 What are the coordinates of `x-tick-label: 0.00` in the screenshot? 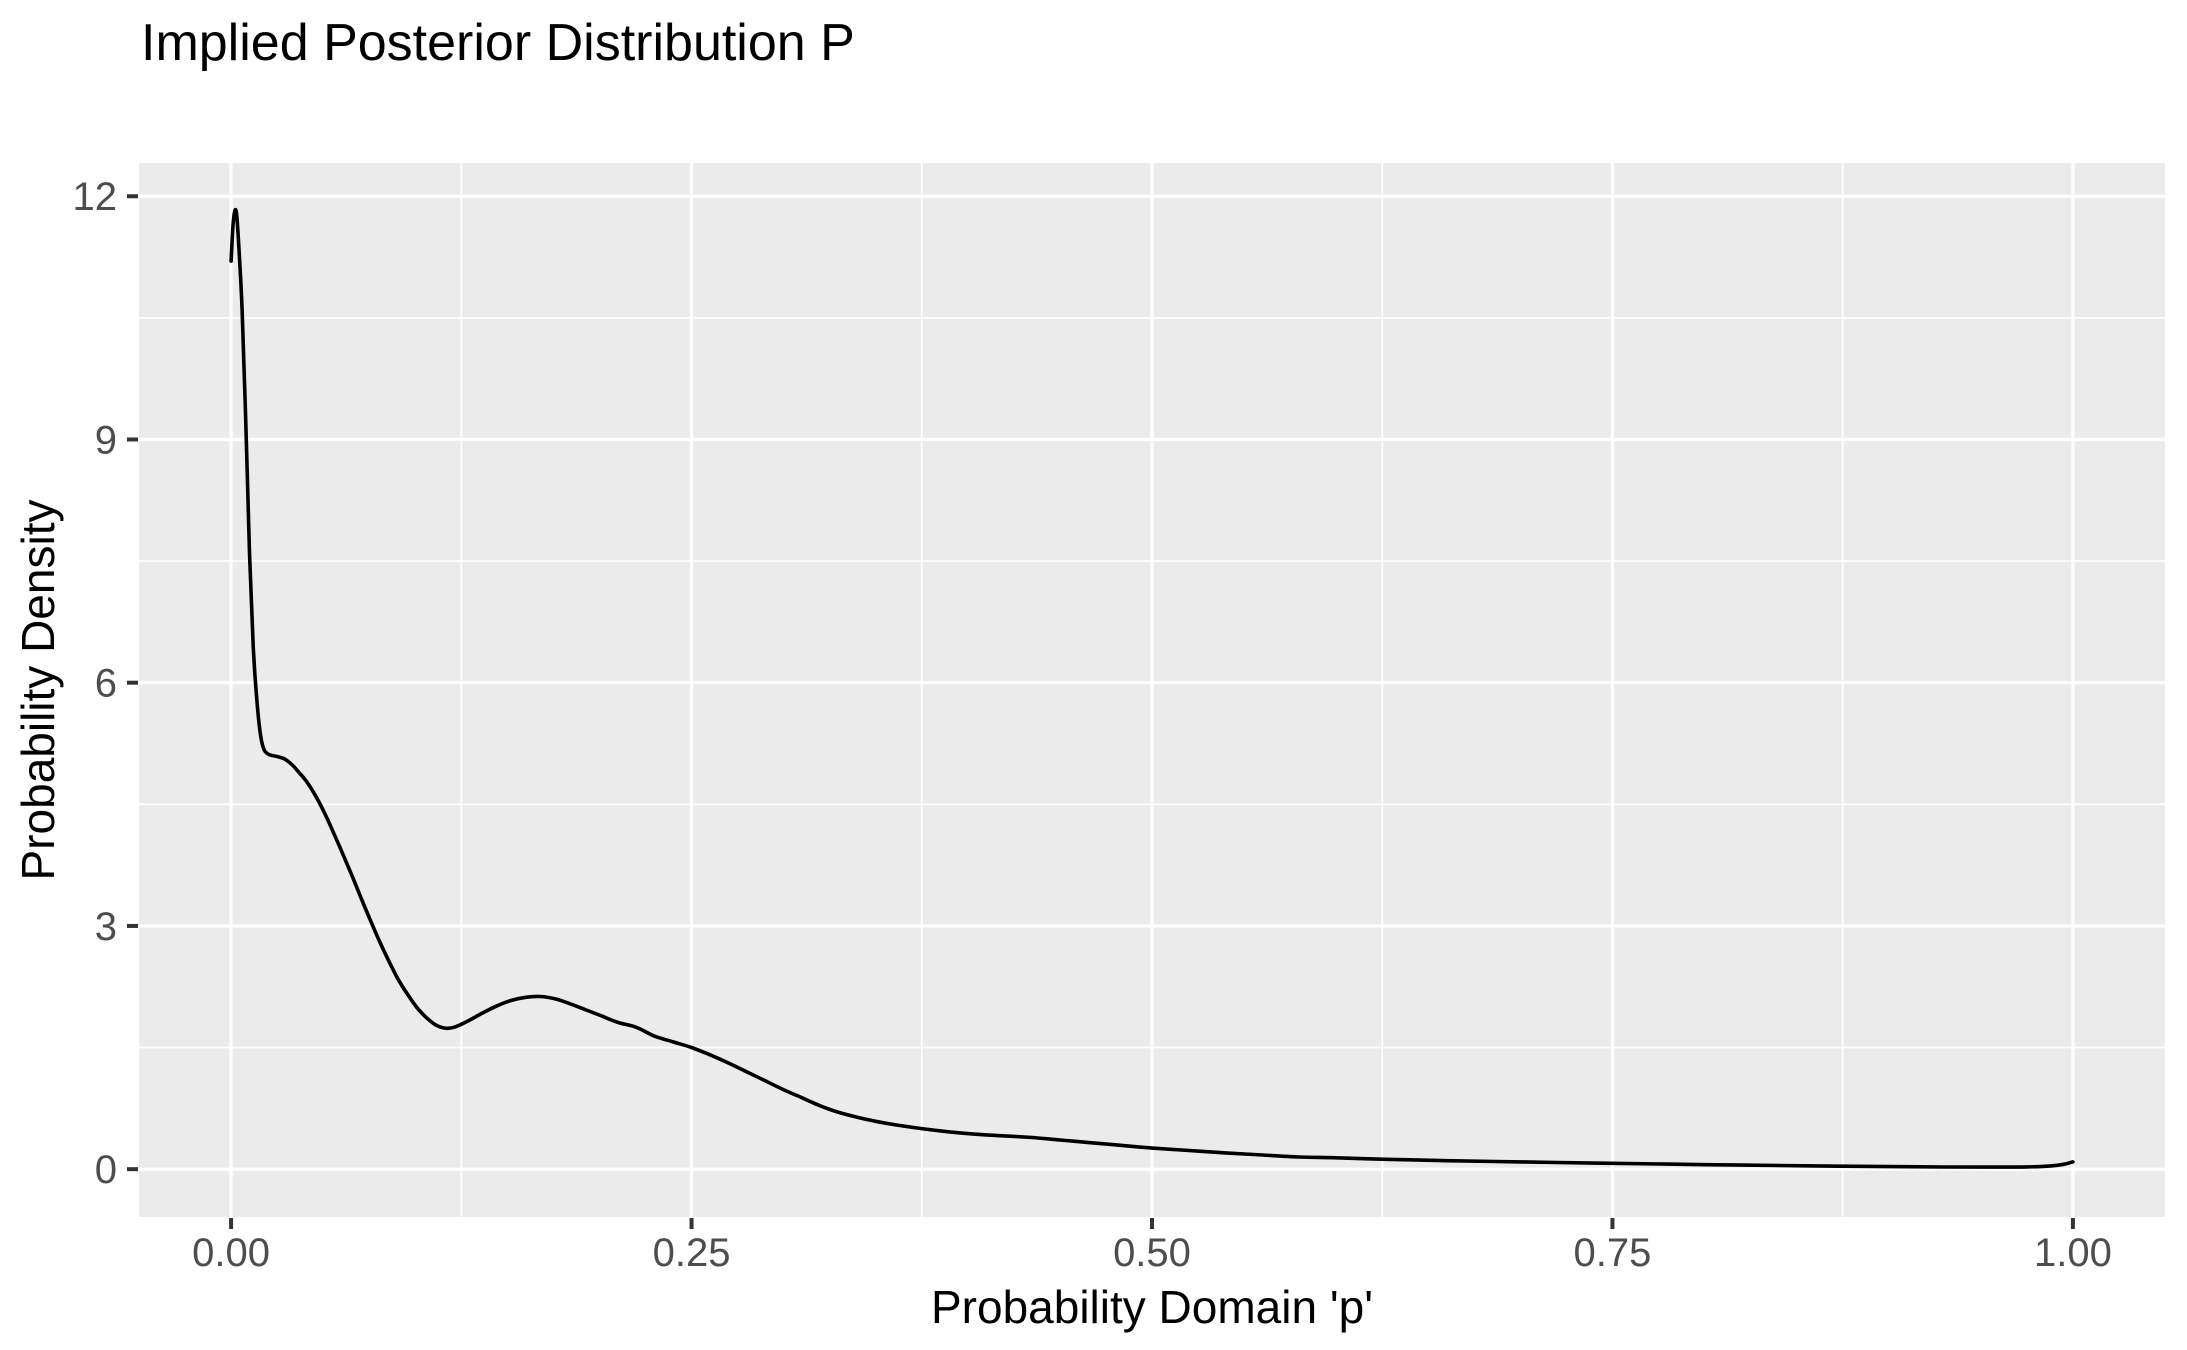 It's located at (231, 1253).